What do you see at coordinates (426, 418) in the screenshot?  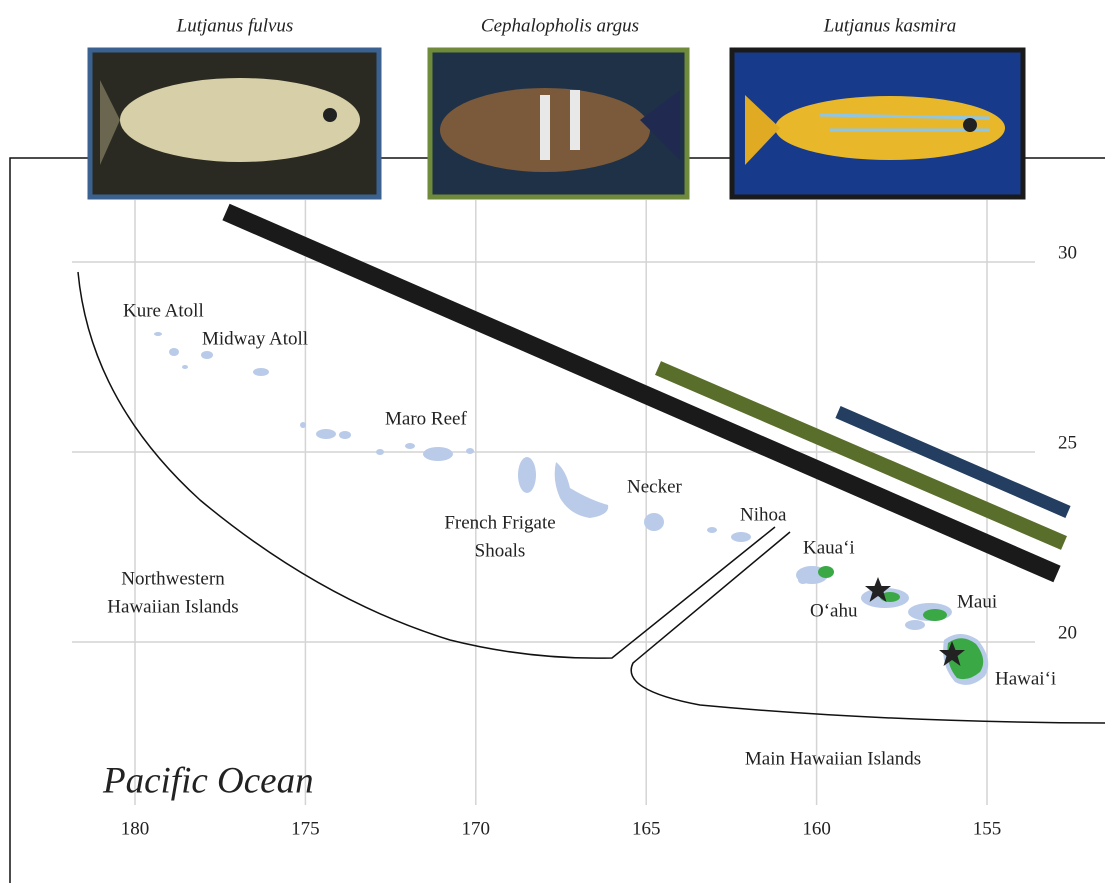 I see `place-label: Maro Reef` at bounding box center [426, 418].